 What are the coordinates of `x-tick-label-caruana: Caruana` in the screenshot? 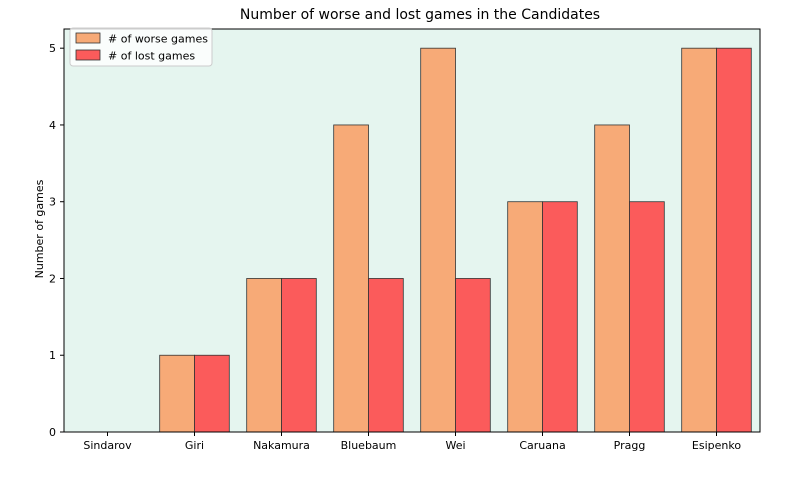 It's located at (542, 445).